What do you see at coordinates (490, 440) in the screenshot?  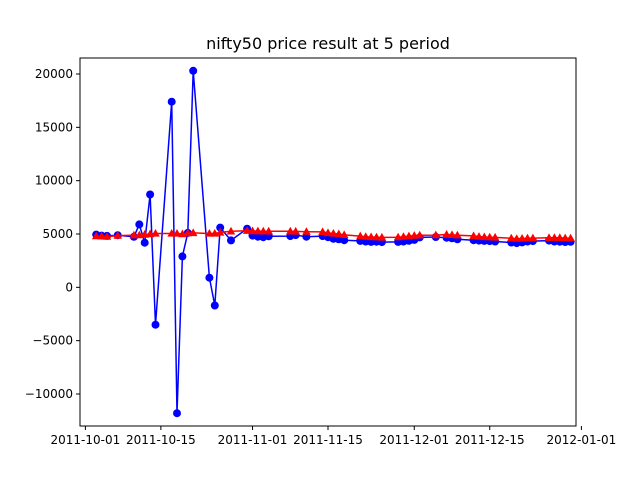 I see `x-tick-label-5: 2011-12-15` at bounding box center [490, 440].